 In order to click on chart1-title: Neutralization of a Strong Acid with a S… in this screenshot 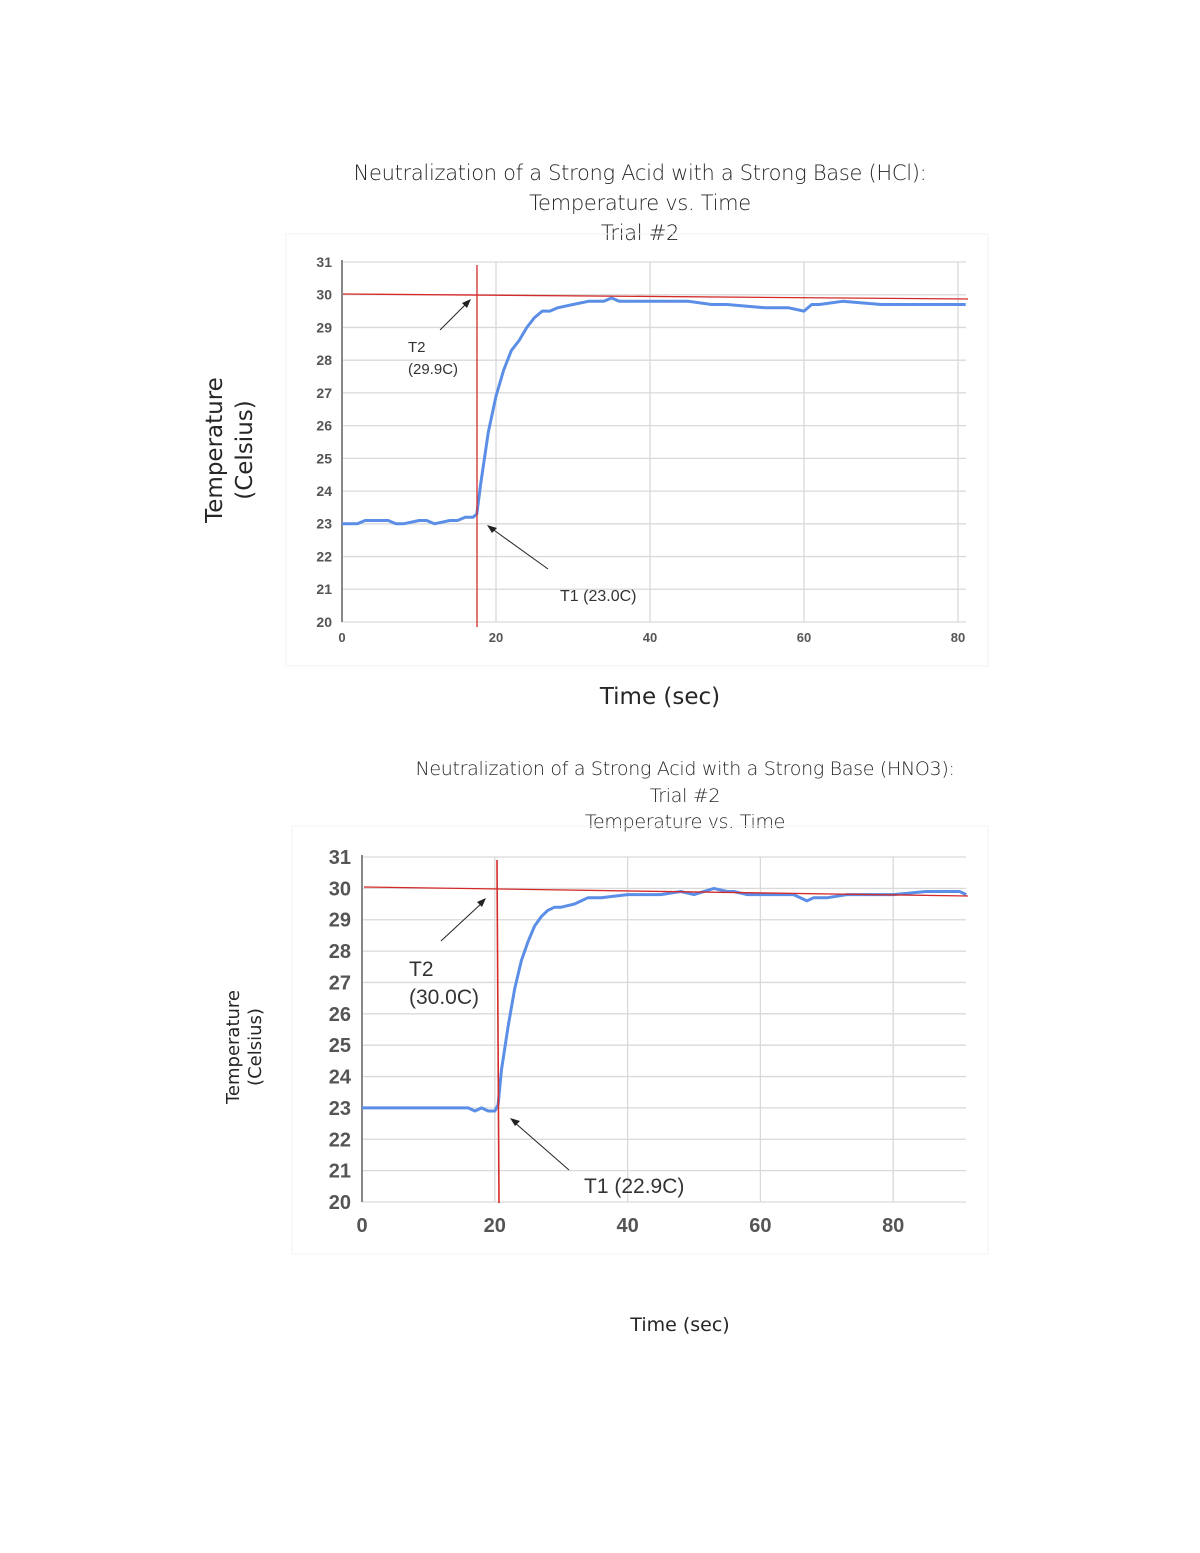, I will do `click(640, 203)`.